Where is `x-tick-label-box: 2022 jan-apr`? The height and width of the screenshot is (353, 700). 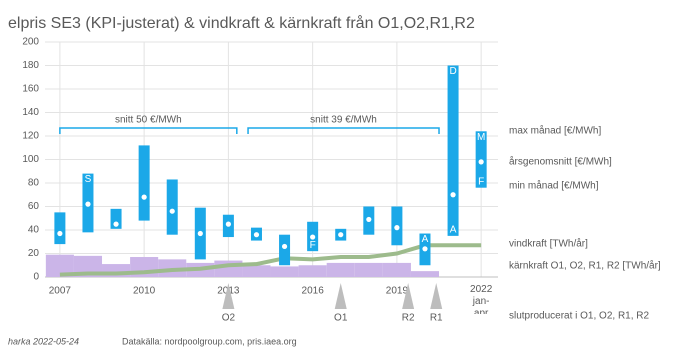
x-tick-label-box: 2022 jan-apr is located at coordinates (481, 299).